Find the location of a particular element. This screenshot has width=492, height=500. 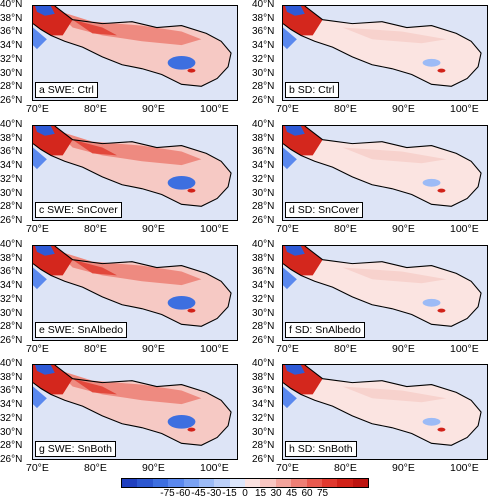

panel-label: b SD: Ctrl is located at coordinates (312, 90).